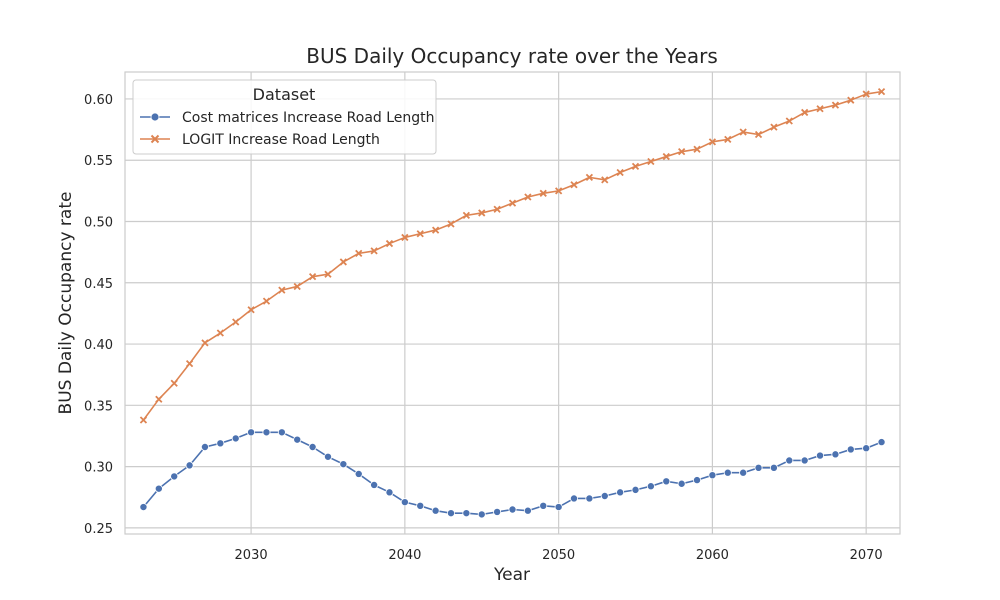  What do you see at coordinates (866, 555) in the screenshot?
I see `x-tick-label: 2070` at bounding box center [866, 555].